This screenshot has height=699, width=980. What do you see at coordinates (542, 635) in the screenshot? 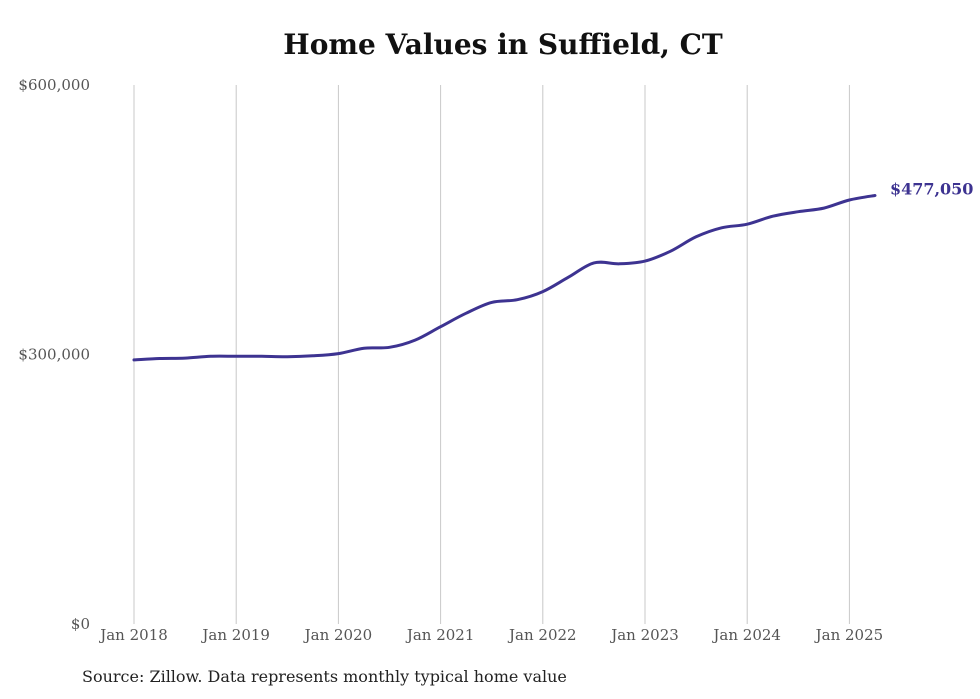
I see `x-tick-label: Jan 2022` at bounding box center [542, 635].